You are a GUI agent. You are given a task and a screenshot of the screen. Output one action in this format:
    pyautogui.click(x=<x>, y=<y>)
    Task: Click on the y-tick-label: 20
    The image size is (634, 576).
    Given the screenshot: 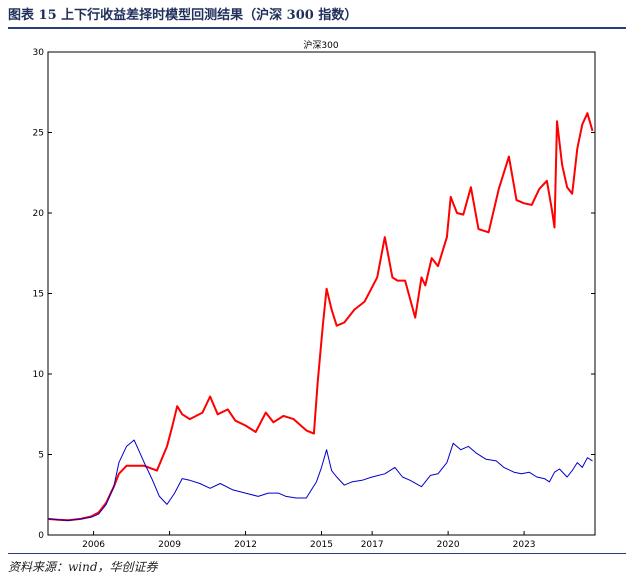 What is the action you would take?
    pyautogui.click(x=39, y=214)
    